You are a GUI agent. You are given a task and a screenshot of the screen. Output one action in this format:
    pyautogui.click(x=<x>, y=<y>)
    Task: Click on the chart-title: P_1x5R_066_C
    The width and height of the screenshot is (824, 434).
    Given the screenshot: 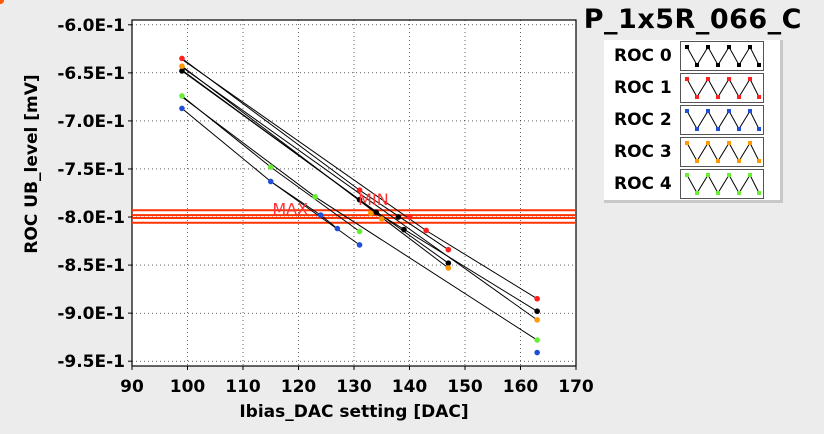 What is the action you would take?
    pyautogui.click(x=692, y=19)
    